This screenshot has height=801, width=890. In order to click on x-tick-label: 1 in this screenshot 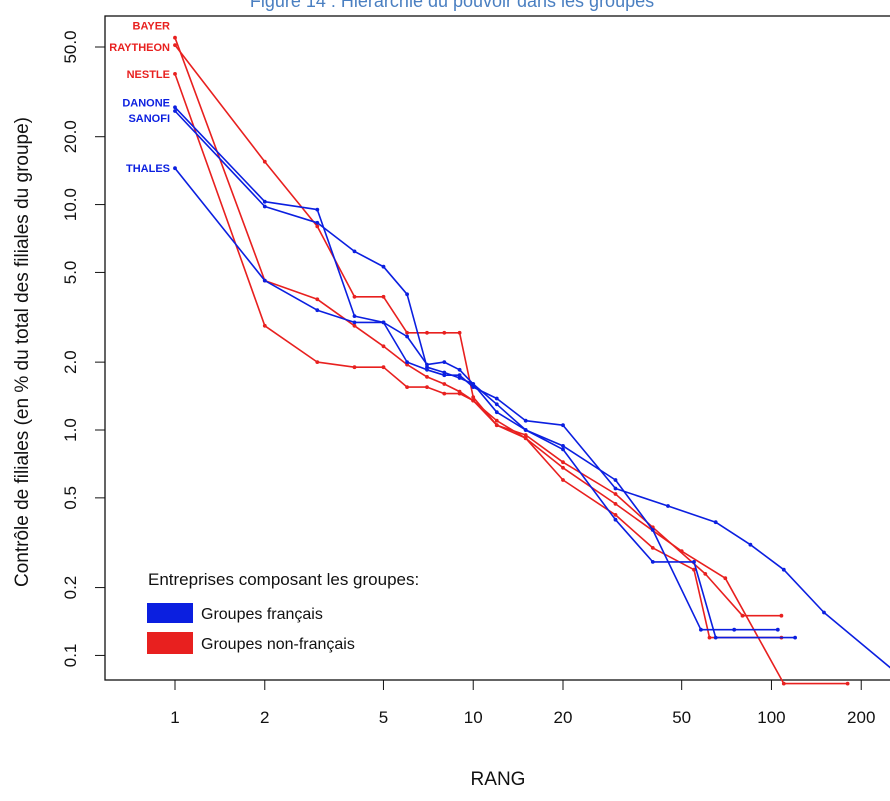, I will do `click(174, 717)`.